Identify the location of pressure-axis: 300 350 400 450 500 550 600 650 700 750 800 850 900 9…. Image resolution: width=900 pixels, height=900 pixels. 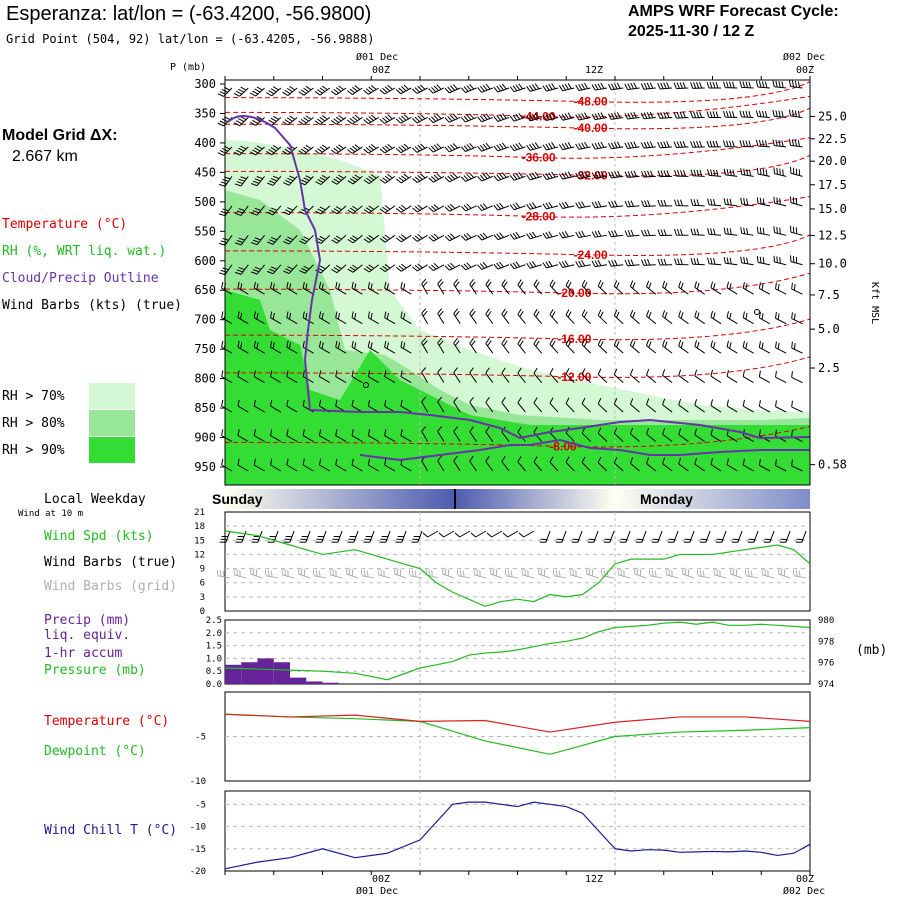
(209, 275).